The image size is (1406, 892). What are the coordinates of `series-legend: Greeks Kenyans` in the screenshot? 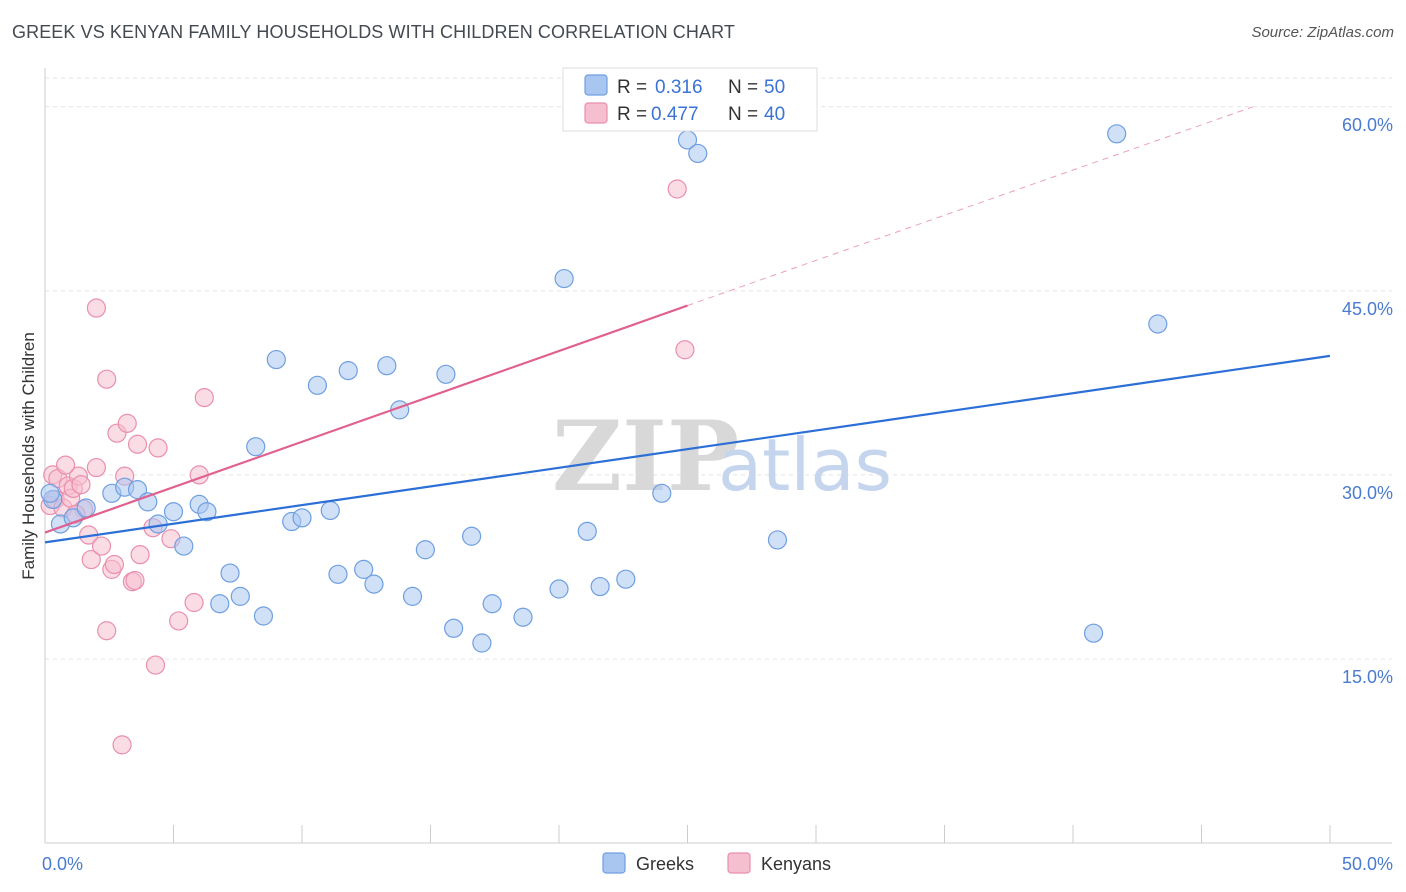 It's located at (716, 863).